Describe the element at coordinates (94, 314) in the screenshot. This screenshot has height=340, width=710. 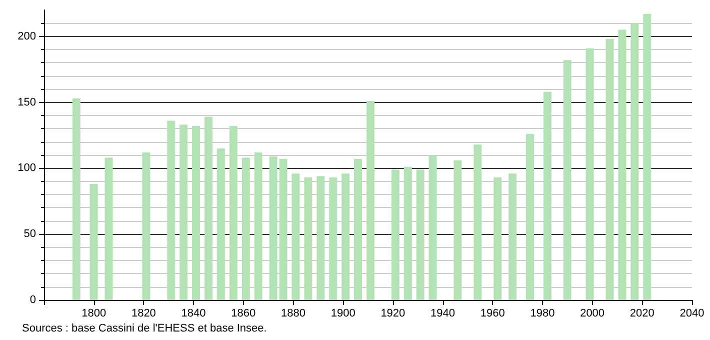
I see `x-tick-label: 1800` at that location.